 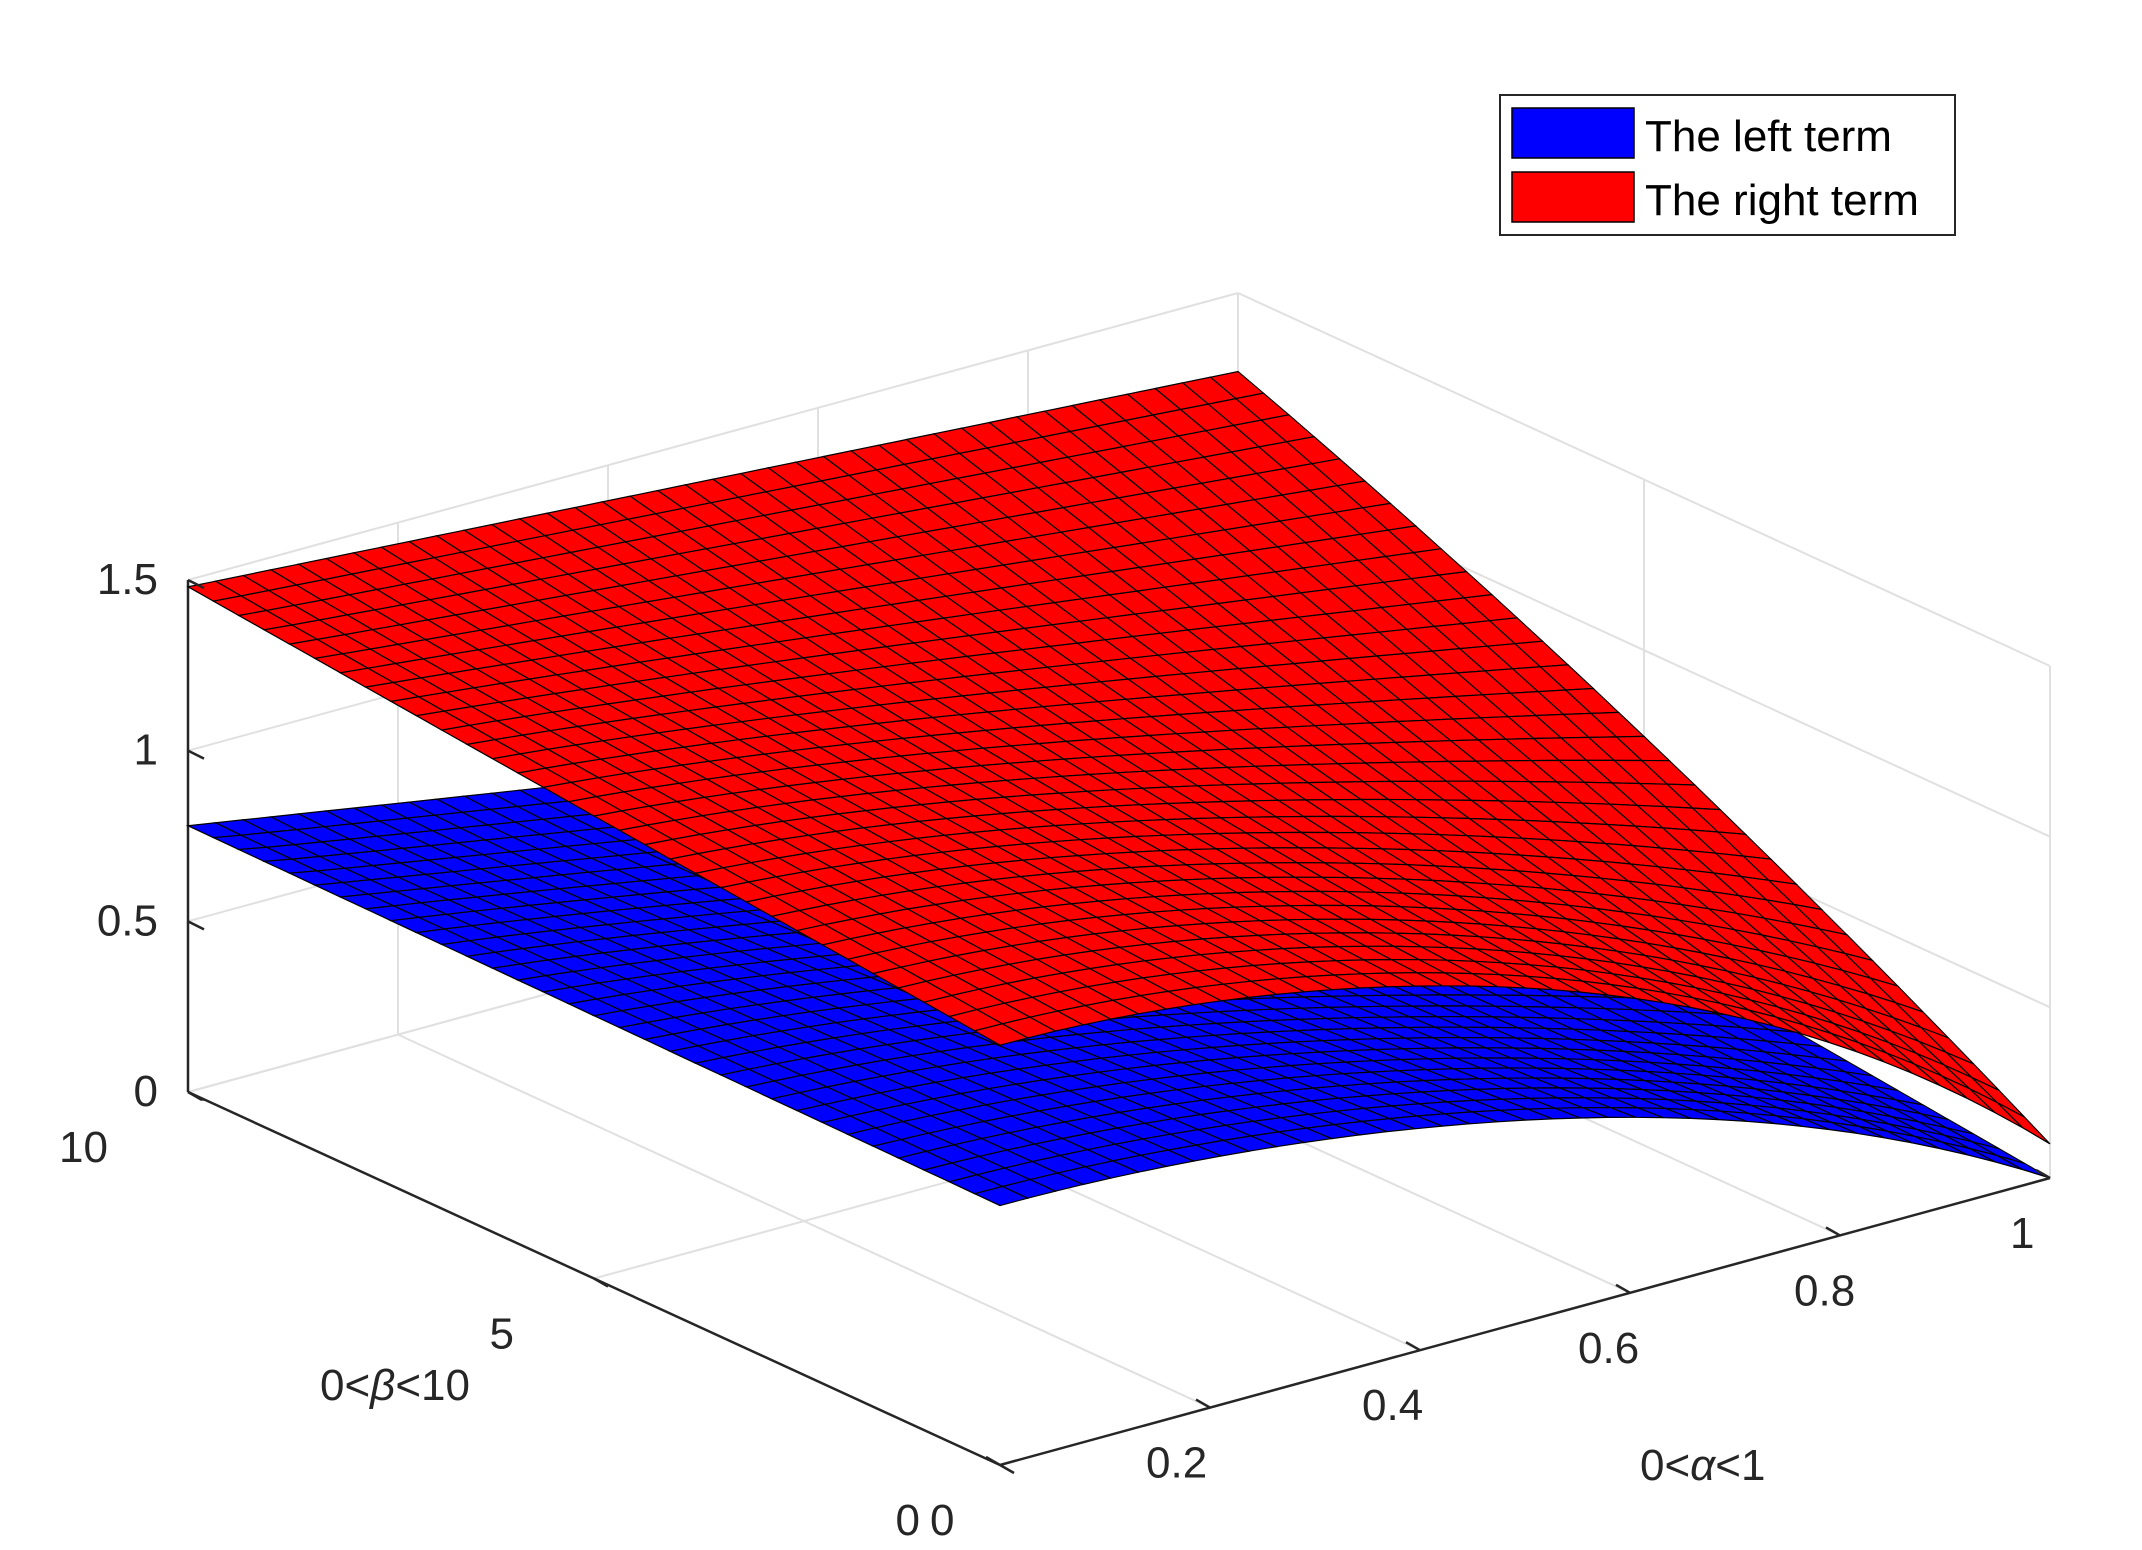 What do you see at coordinates (1702, 1465) in the screenshot?
I see `alpha-axis-label: 0<α<1` at bounding box center [1702, 1465].